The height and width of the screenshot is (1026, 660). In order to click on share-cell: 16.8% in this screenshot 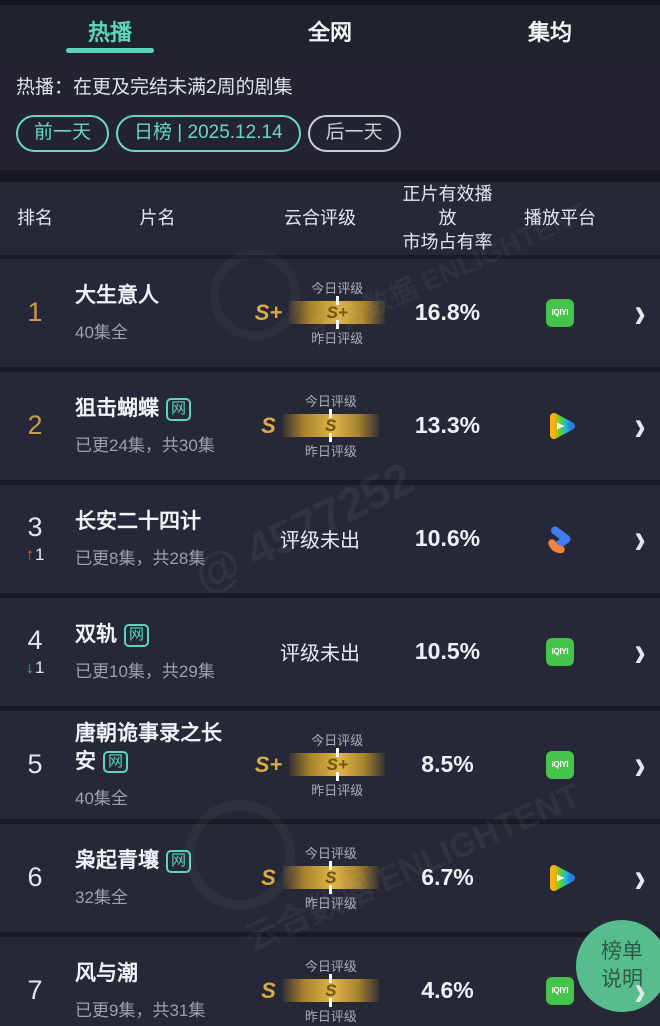, I will do `click(447, 312)`.